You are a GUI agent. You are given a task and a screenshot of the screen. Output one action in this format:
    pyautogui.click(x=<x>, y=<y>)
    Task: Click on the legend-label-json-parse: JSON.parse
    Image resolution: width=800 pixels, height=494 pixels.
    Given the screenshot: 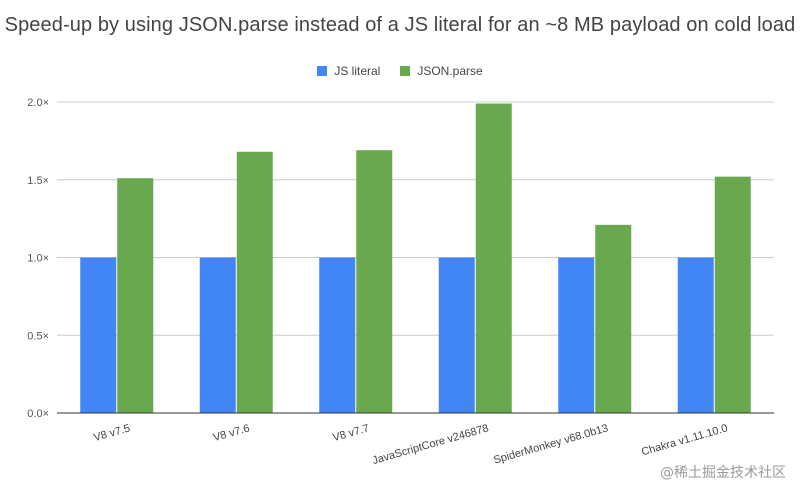 What is the action you would take?
    pyautogui.click(x=450, y=71)
    